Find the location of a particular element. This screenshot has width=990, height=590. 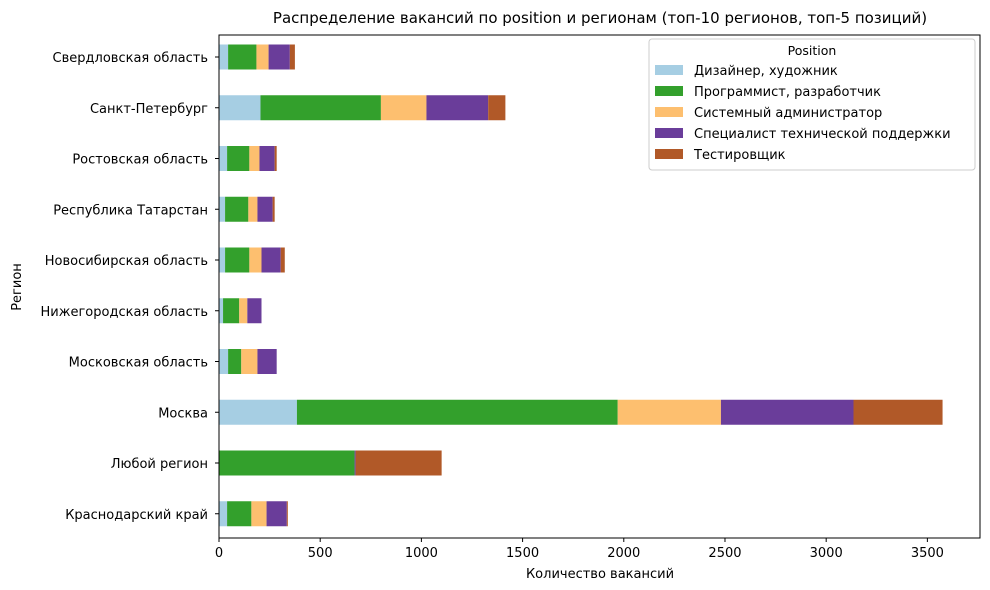

x-tick-label: 500 is located at coordinates (320, 553).